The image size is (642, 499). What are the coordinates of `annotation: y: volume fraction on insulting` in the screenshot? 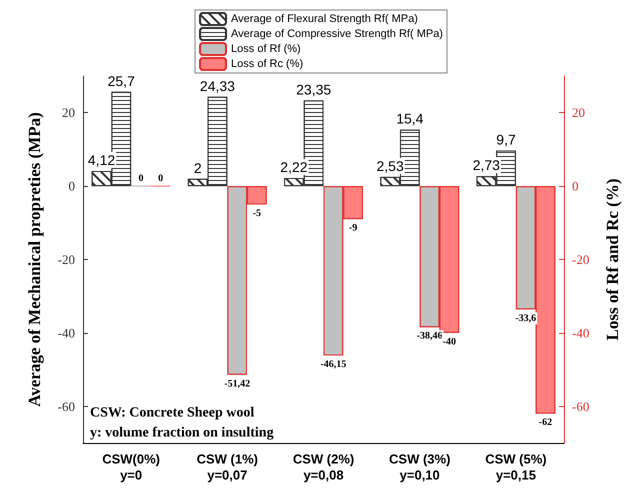 It's located at (182, 433).